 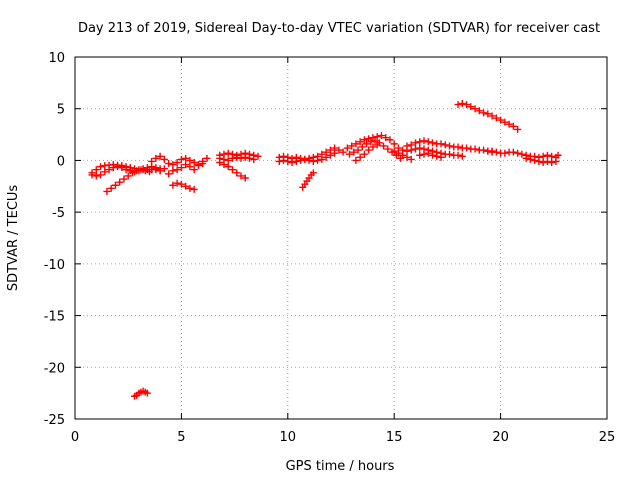 I want to click on y-tick-label: -5, so click(x=58, y=213).